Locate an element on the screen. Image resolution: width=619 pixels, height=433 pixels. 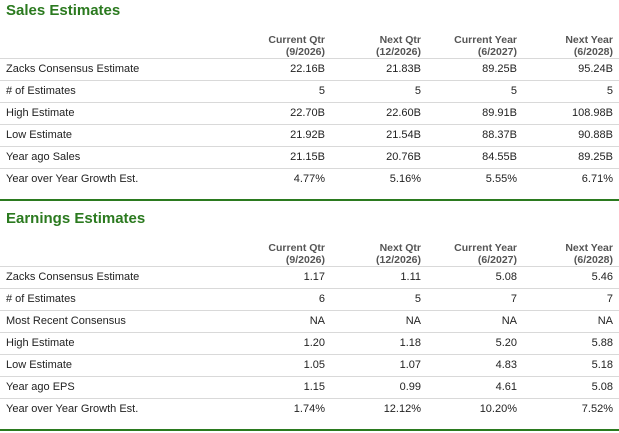
table-cell: 21.92B is located at coordinates (283, 135).